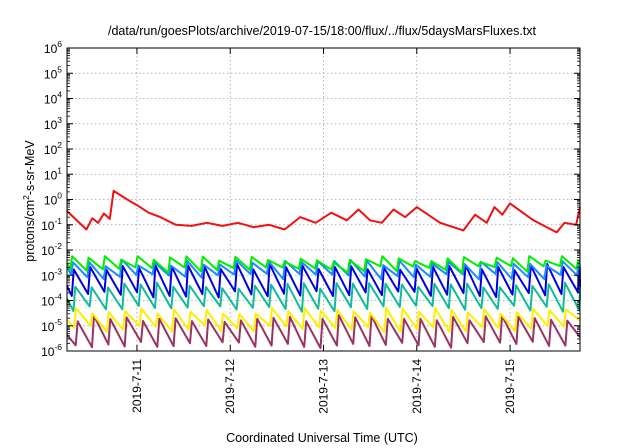 The width and height of the screenshot is (640, 448). I want to click on y-tick-label: 10¹, so click(53, 173).